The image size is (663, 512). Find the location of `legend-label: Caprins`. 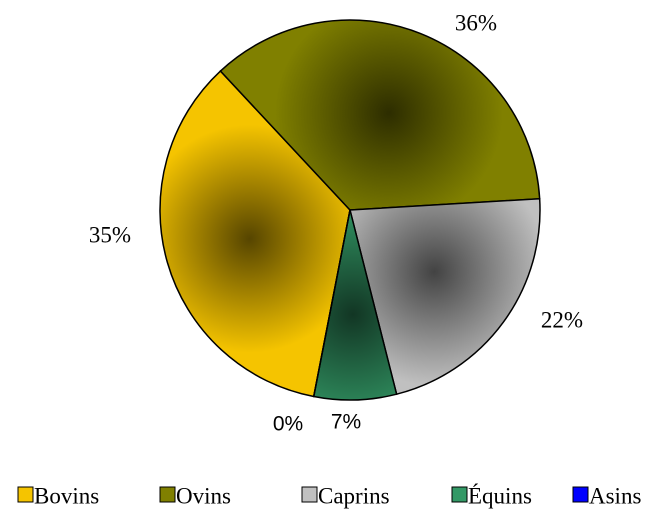

legend-label: Caprins is located at coordinates (354, 495).